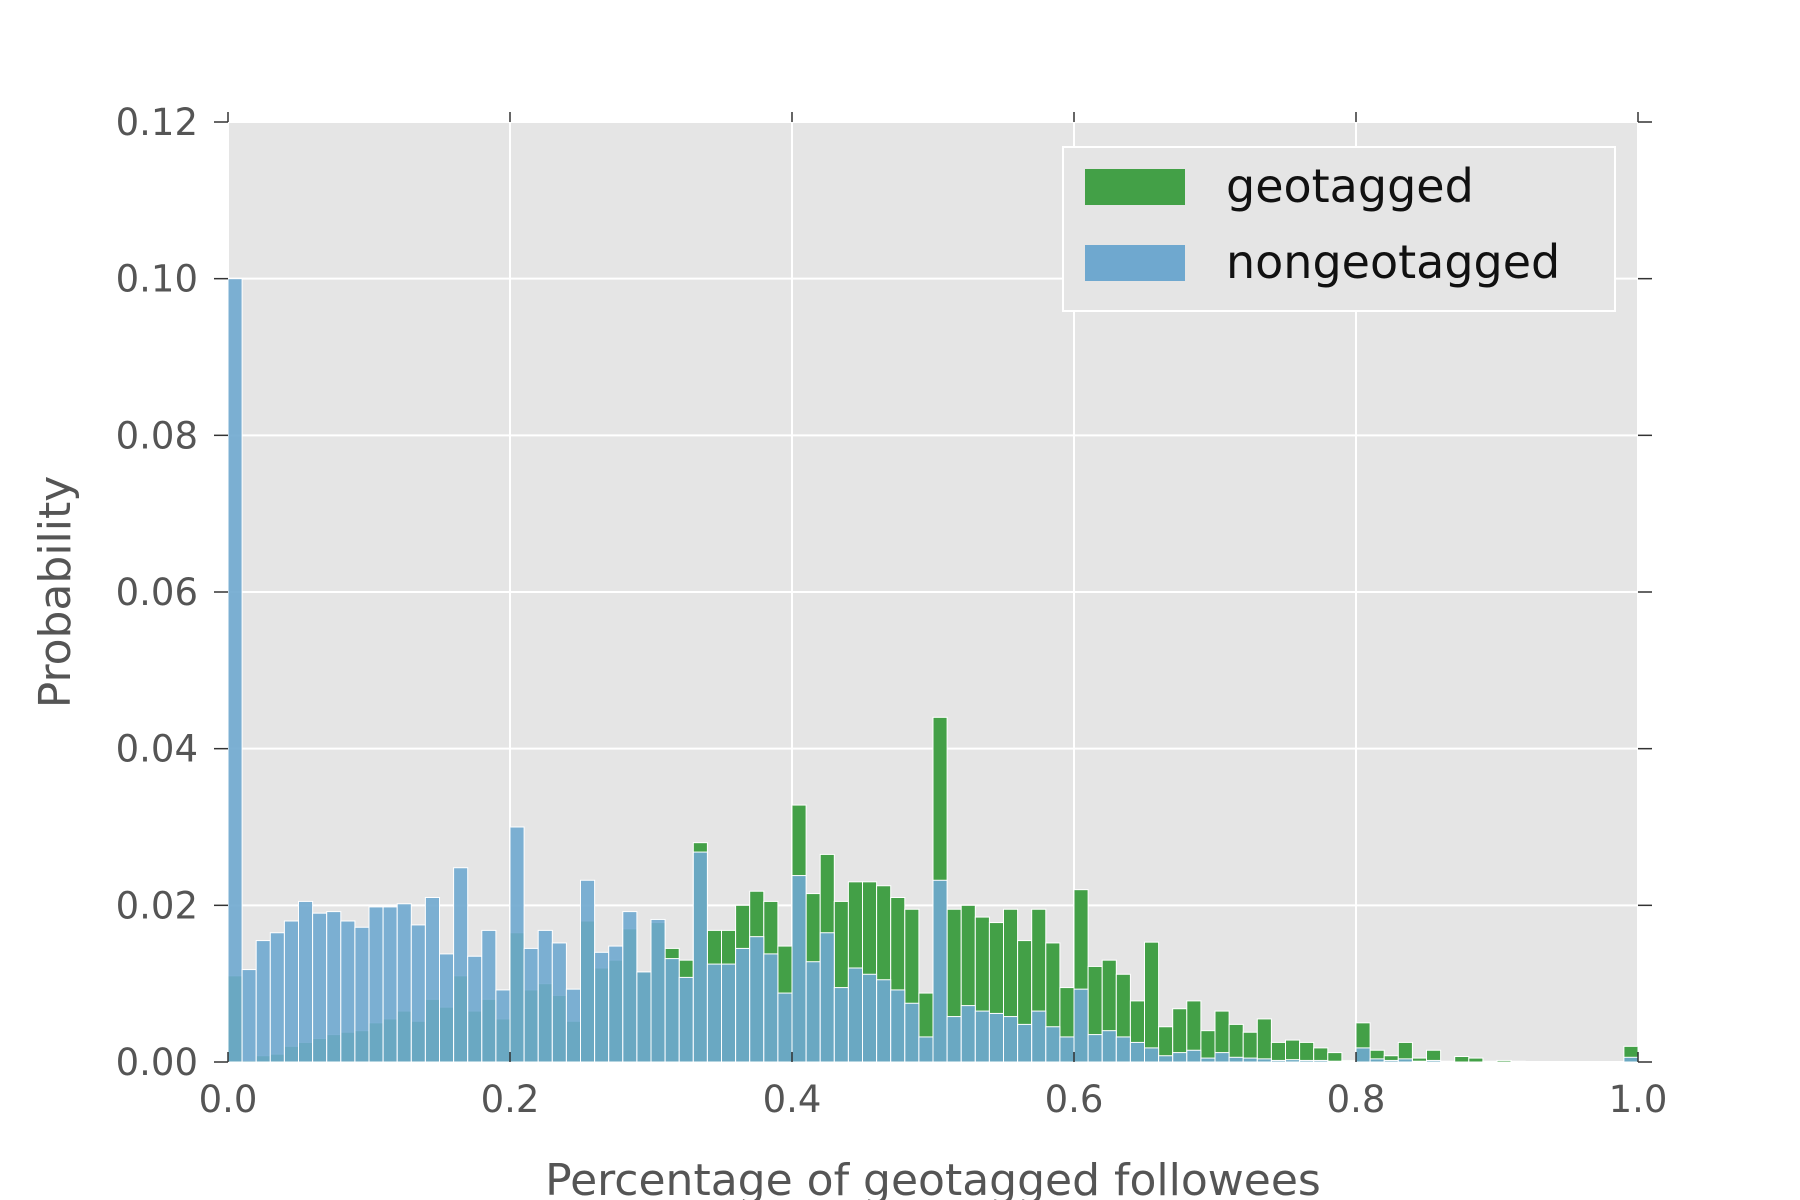  I want to click on x-tick-labels: 0.0 0.2 0.4 0.6 0.8 1.0, so click(933, 1099).